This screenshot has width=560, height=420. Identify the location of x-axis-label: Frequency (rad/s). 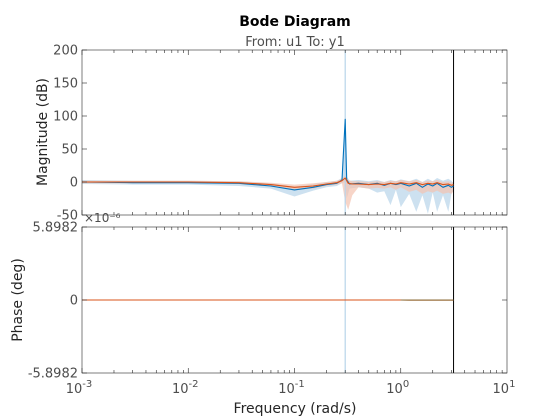
(295, 409).